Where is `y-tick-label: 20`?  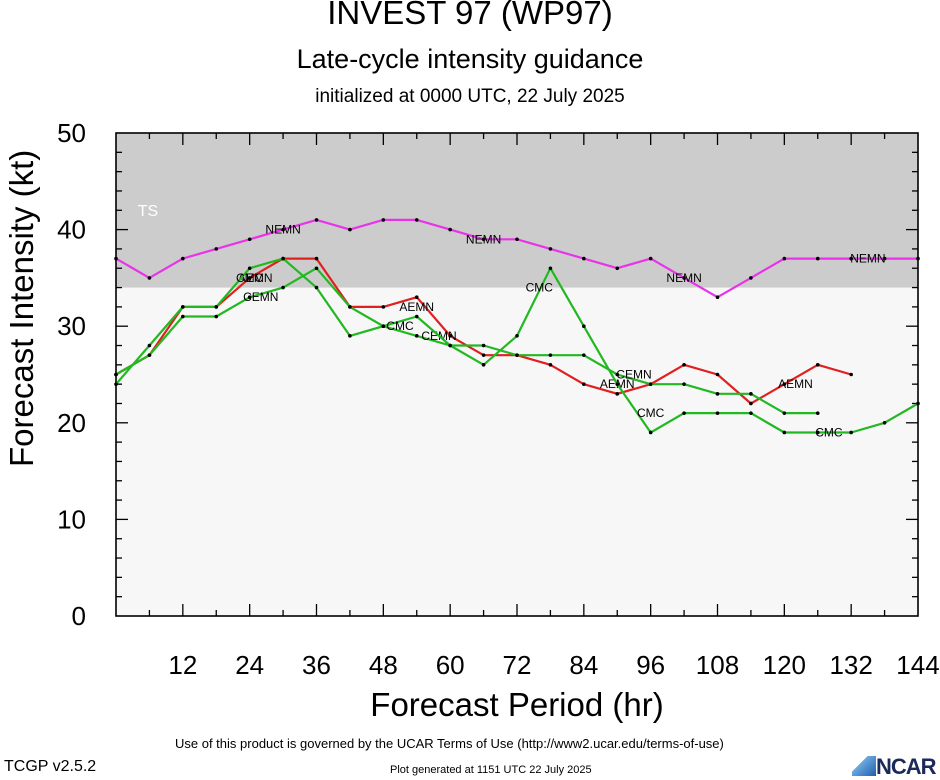 y-tick-label: 20 is located at coordinates (71, 423).